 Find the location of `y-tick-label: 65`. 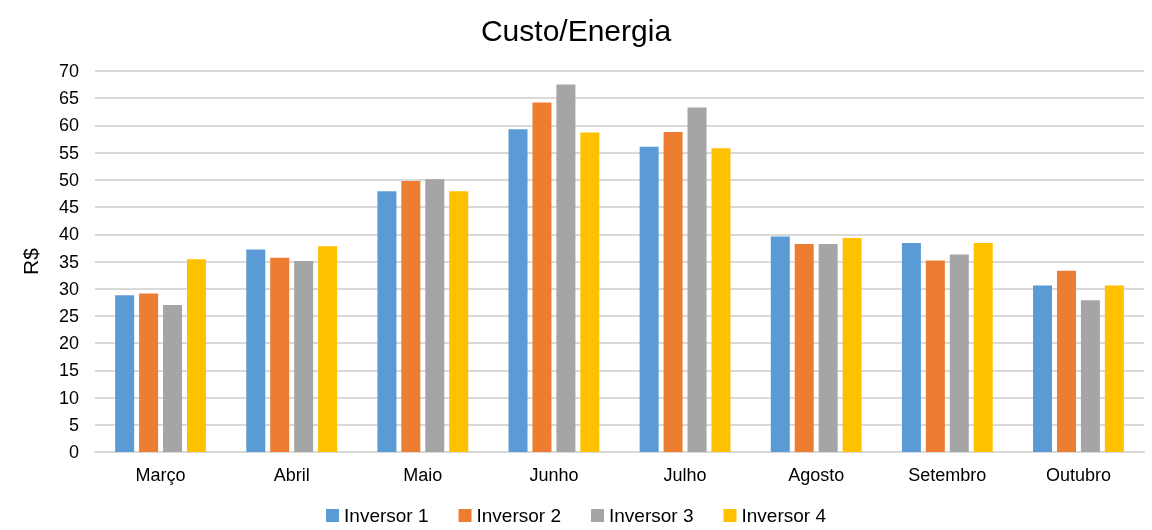

y-tick-label: 65 is located at coordinates (68, 98).